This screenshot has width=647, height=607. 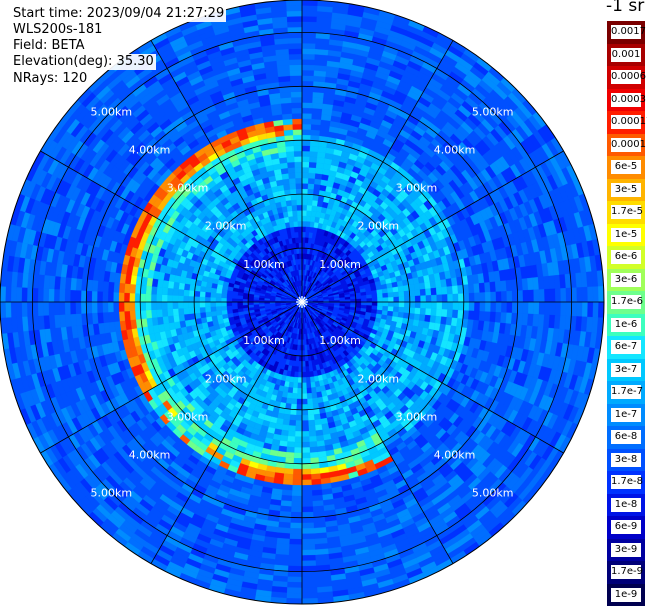 I want to click on colorbar-cell: 1.7e-8, so click(x=626, y=482).